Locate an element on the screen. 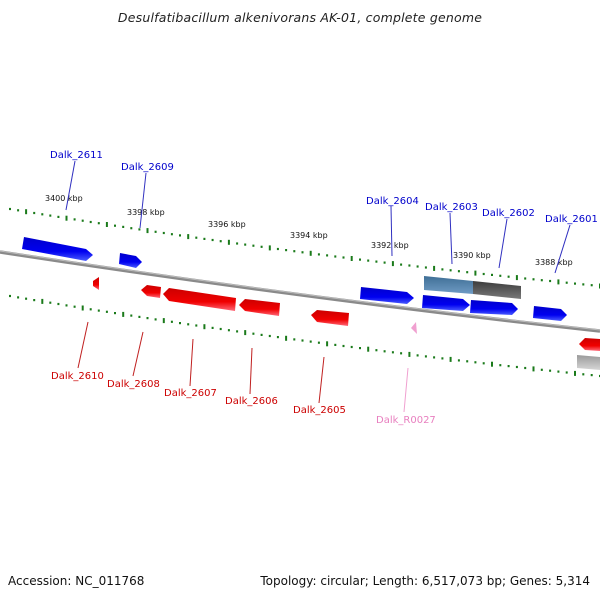 The height and width of the screenshot is (600, 600). gene-dalk-2603-region is located at coordinates (448, 285).